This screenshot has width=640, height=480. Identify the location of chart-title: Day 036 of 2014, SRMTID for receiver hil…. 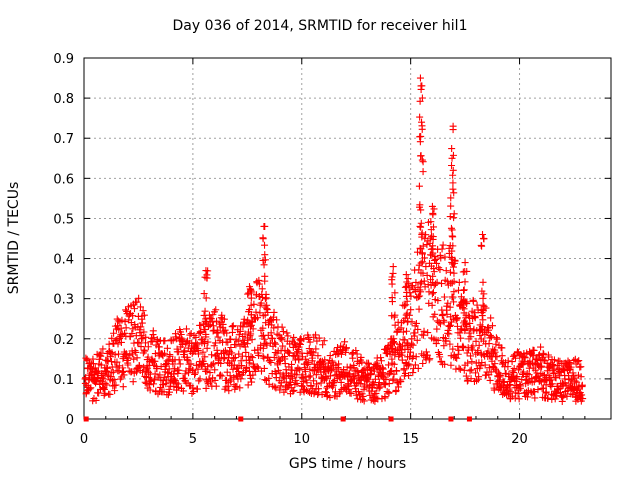
(320, 26).